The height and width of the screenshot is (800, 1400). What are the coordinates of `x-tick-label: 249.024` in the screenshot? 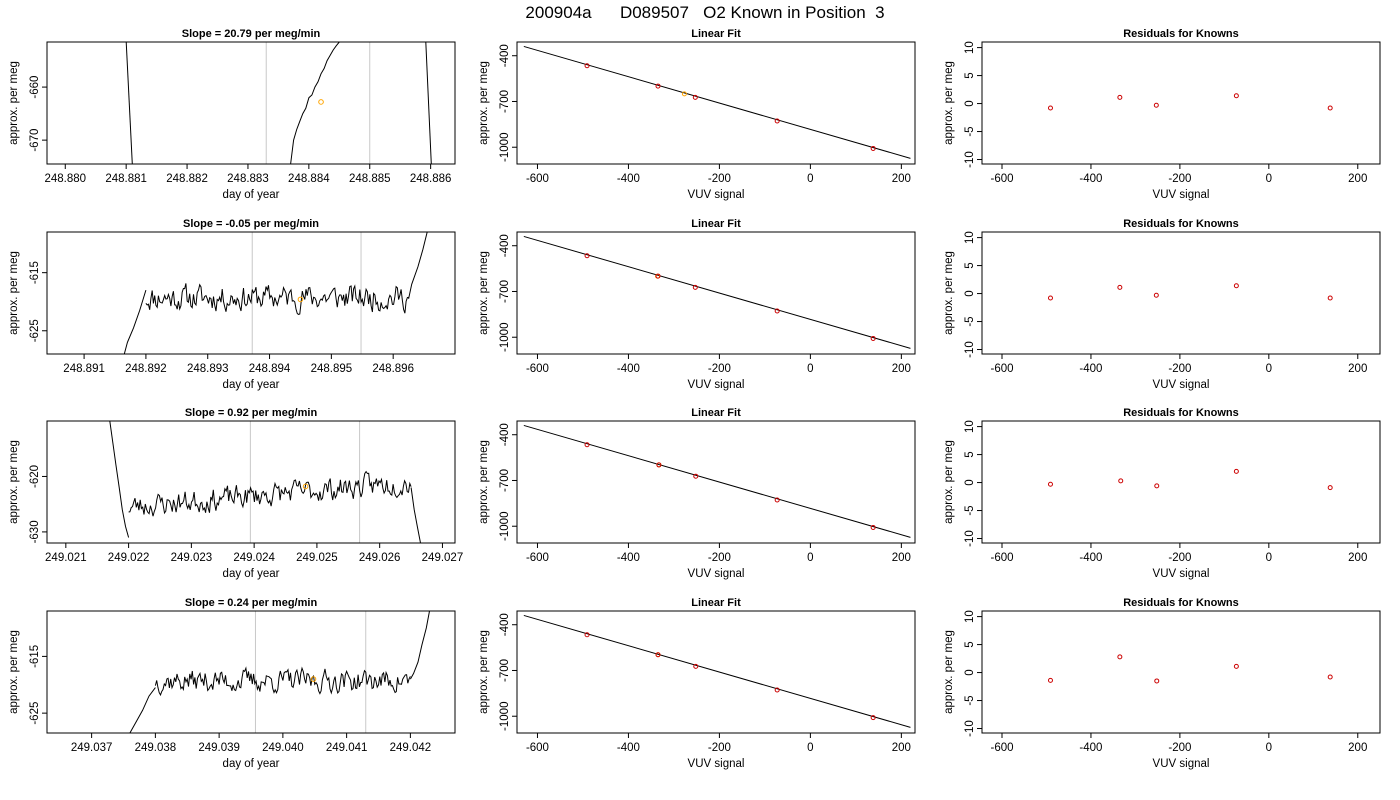 It's located at (254, 558).